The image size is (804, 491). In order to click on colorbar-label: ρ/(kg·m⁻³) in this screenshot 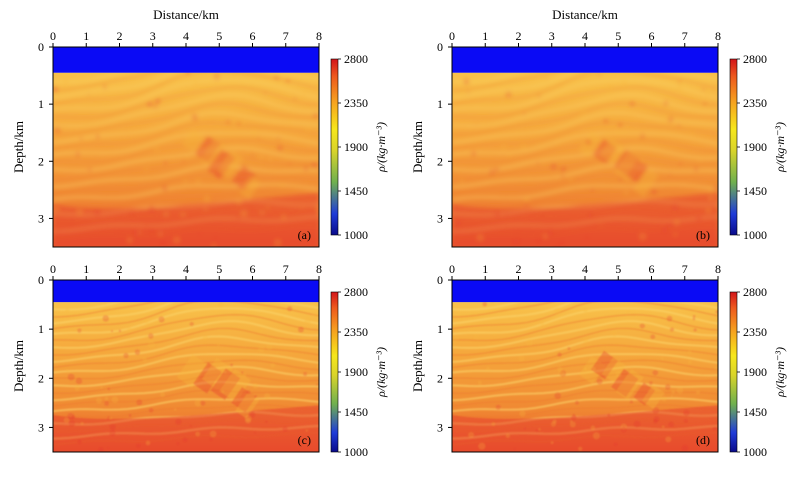, I will do `click(780, 147)`.